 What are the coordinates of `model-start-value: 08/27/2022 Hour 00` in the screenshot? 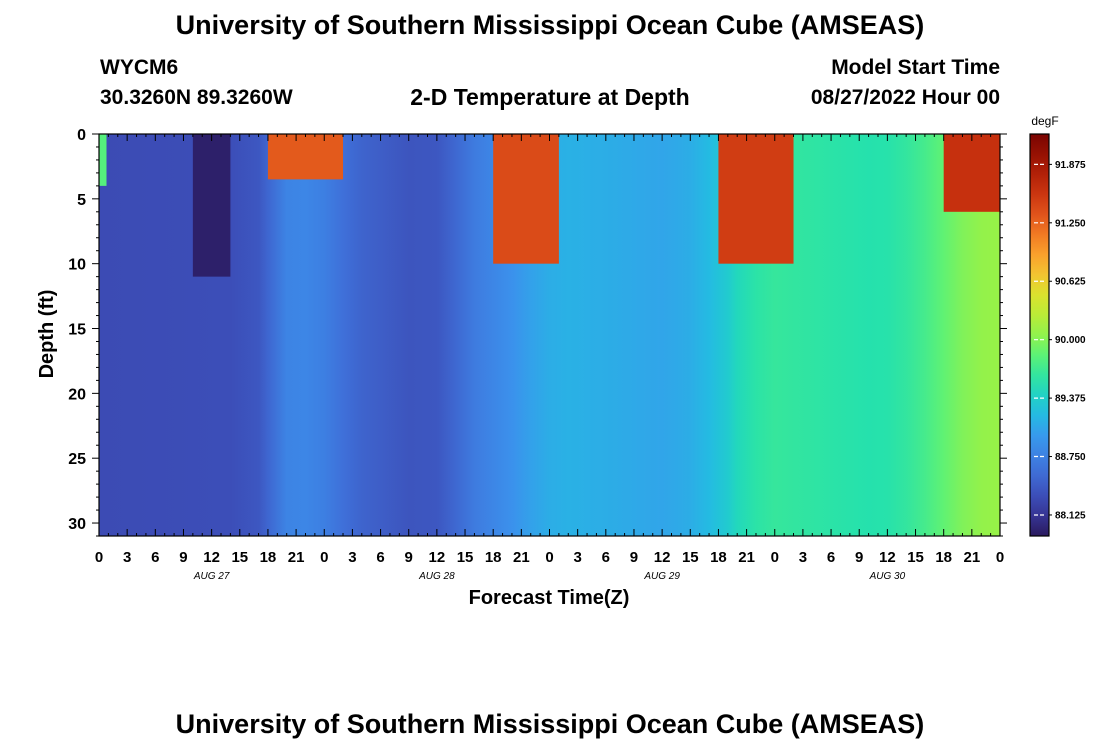 It's located at (905, 97).